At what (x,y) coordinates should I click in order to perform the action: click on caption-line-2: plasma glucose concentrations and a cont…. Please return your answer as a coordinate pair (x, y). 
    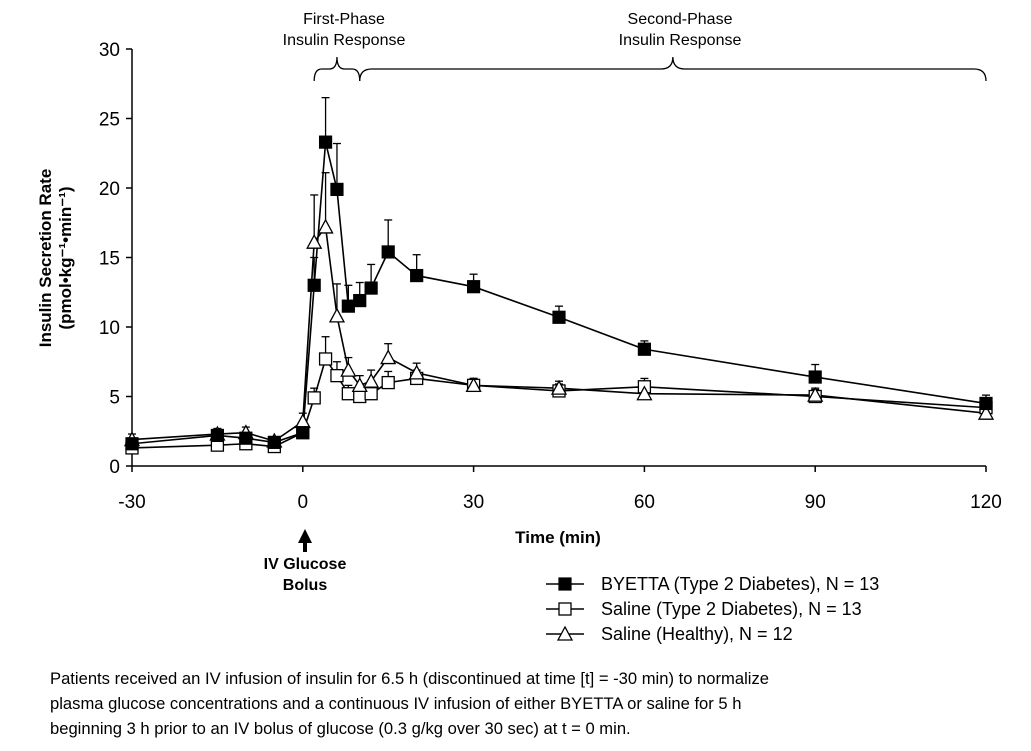
    Looking at the image, I should click on (396, 703).